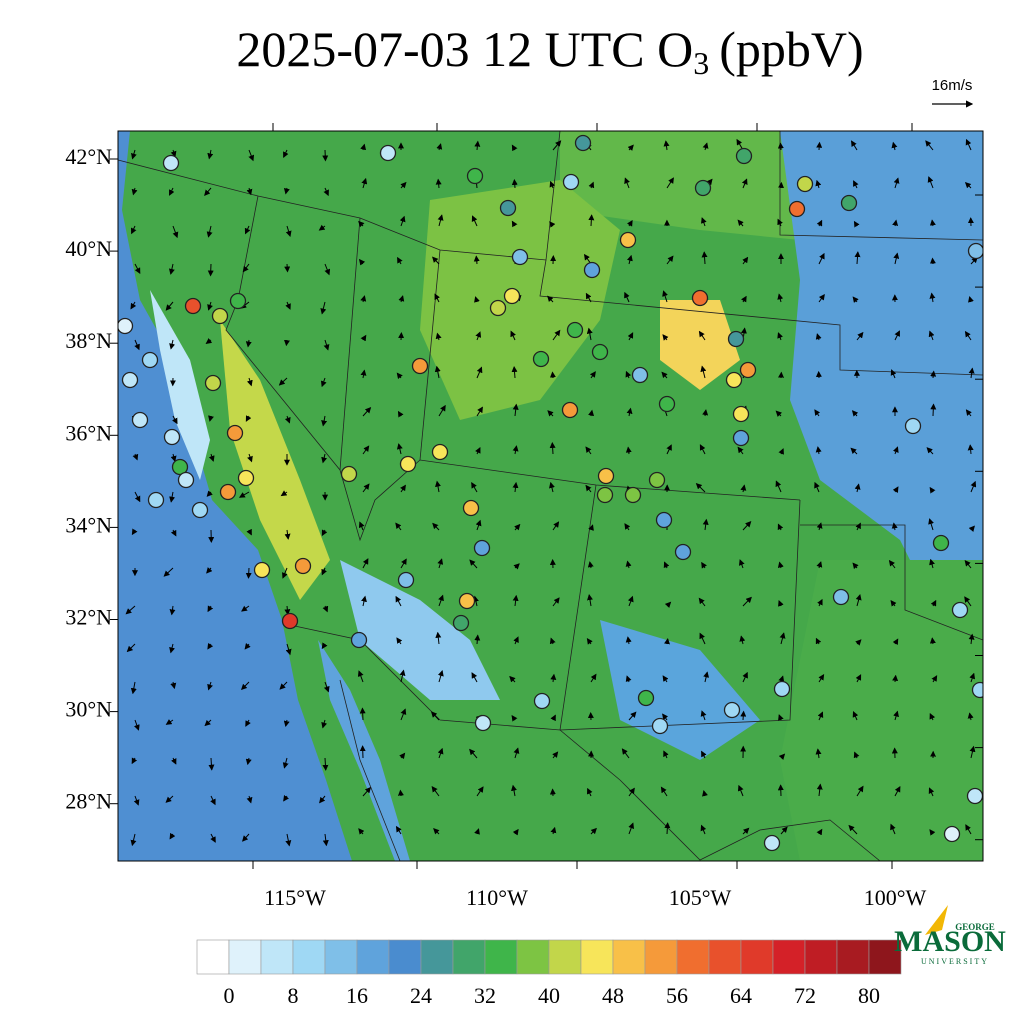 The height and width of the screenshot is (1029, 1024). Describe the element at coordinates (741, 995) in the screenshot. I see `colorbar-label: 64` at that location.